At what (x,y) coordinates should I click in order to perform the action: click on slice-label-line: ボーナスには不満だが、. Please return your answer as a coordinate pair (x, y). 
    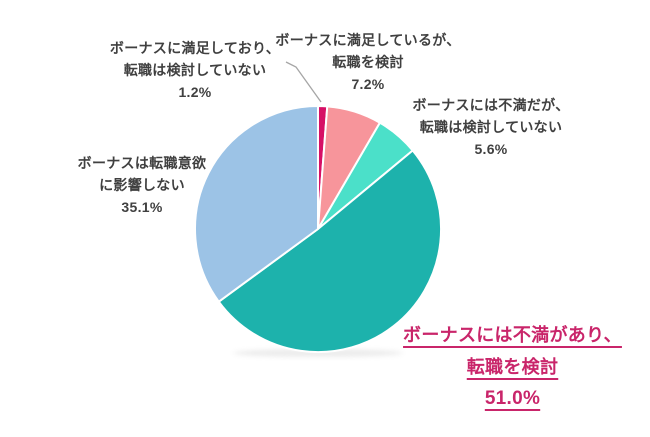
    Looking at the image, I should click on (491, 105).